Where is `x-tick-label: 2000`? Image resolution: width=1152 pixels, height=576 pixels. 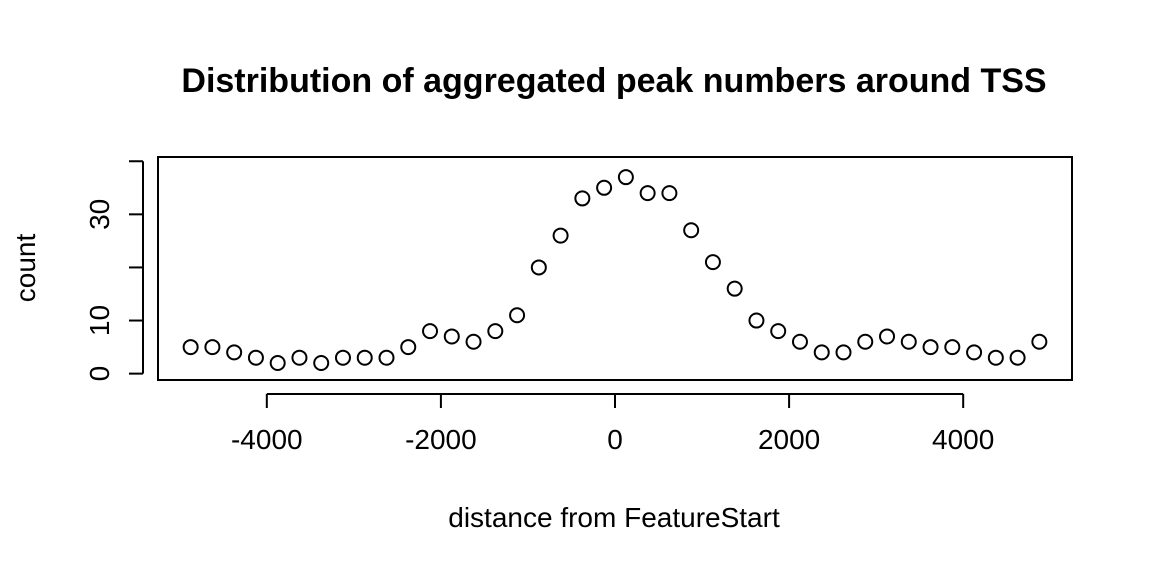 x-tick-label: 2000 is located at coordinates (789, 439).